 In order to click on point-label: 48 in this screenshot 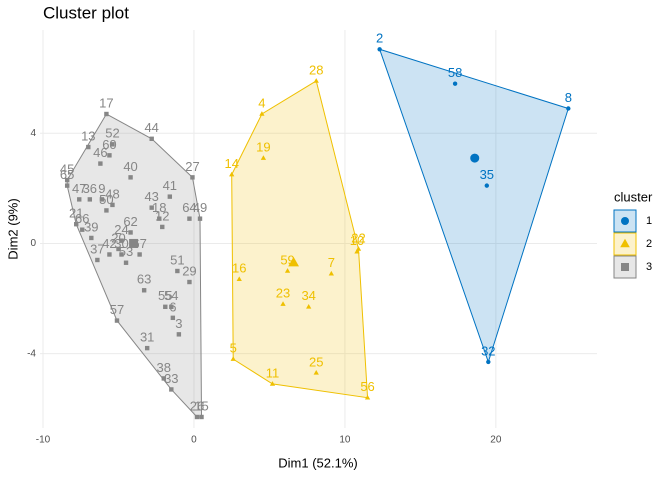, I will do `click(112, 193)`.